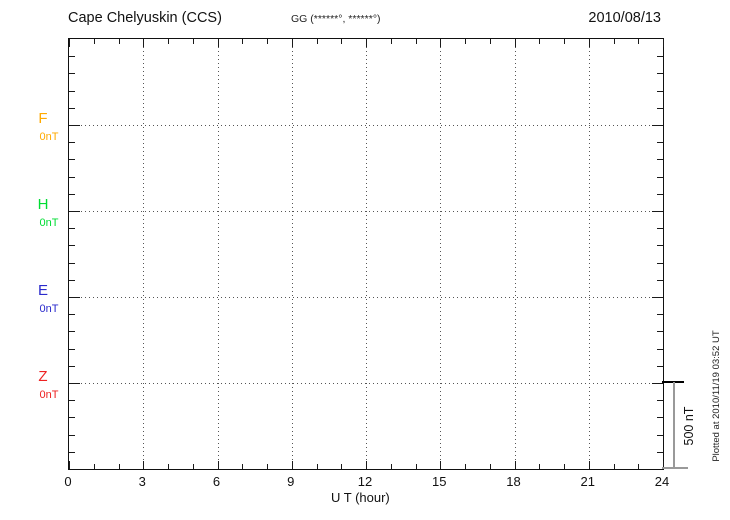 The image size is (730, 520). Describe the element at coordinates (336, 19) in the screenshot. I see `geographic-coords-label: GG (******°, ******°)` at that location.